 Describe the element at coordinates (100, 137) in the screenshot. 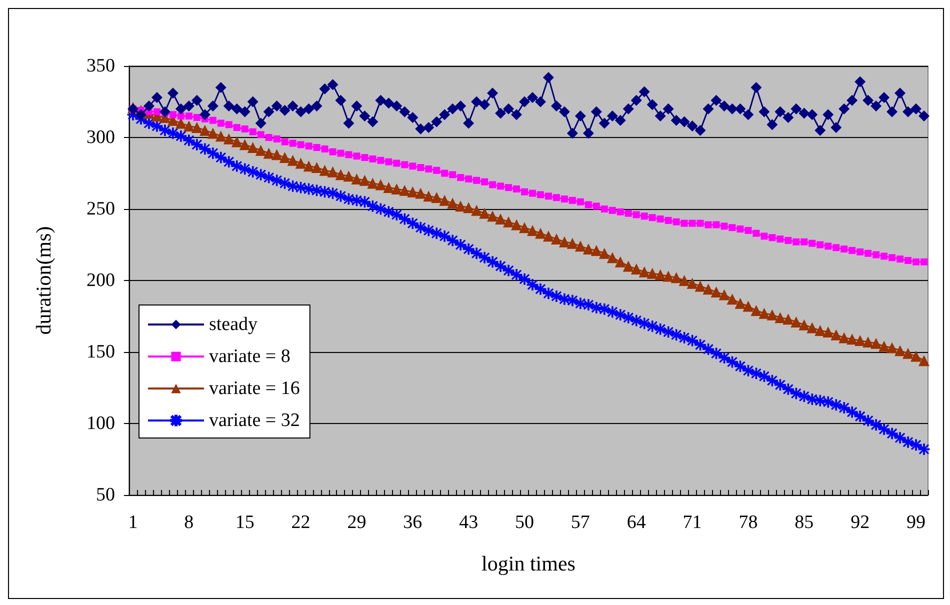

I see `y-tick-label: 300` at that location.